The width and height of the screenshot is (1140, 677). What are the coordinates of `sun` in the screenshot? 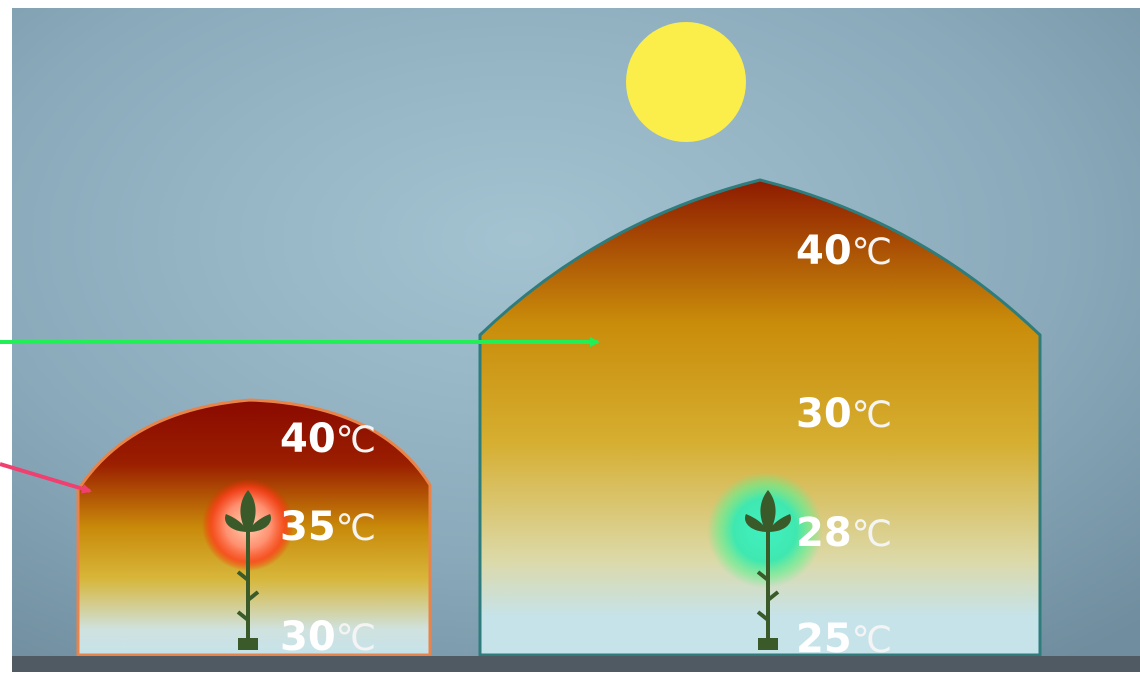 It's located at (686, 82).